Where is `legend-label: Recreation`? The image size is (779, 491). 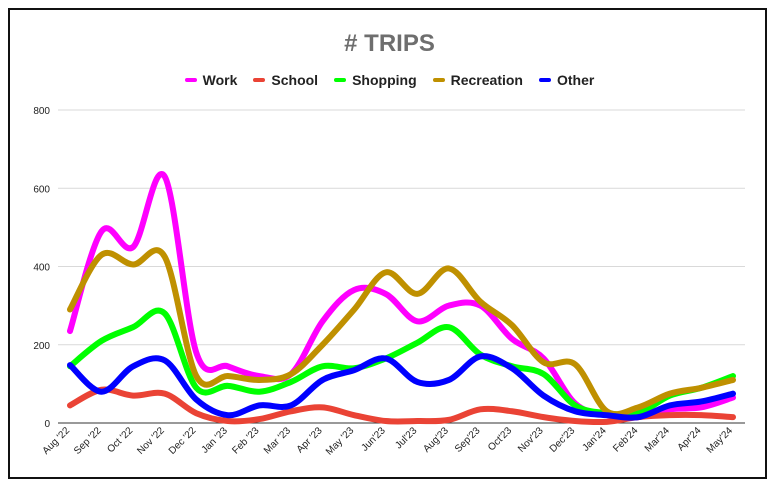
legend-label: Recreation is located at coordinates (486, 80).